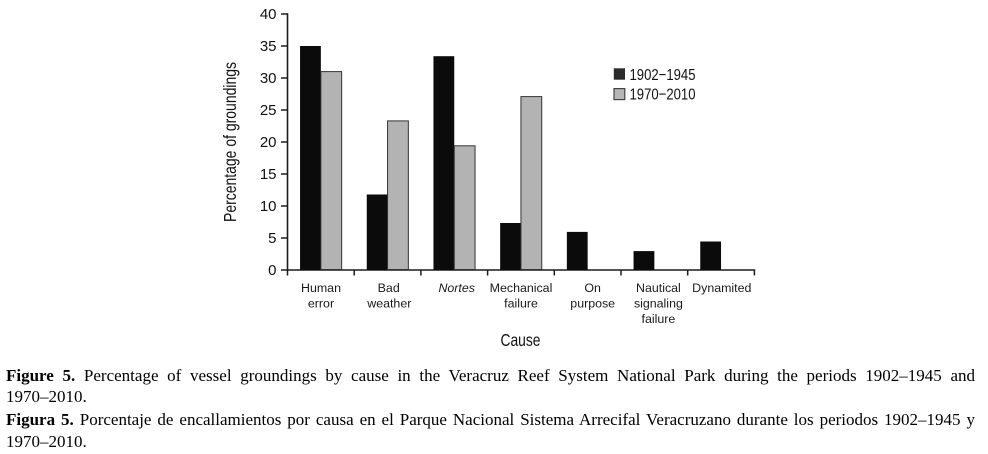 This screenshot has height=454, width=988. What do you see at coordinates (663, 75) in the screenshot?
I see `svg-text: 1902−1945` at bounding box center [663, 75].